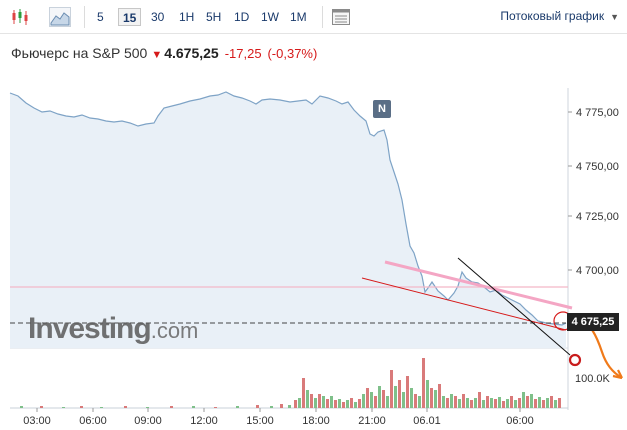 The image size is (627, 430). Describe the element at coordinates (214, 17) in the screenshot. I see `interval-5h: 5H` at that location.